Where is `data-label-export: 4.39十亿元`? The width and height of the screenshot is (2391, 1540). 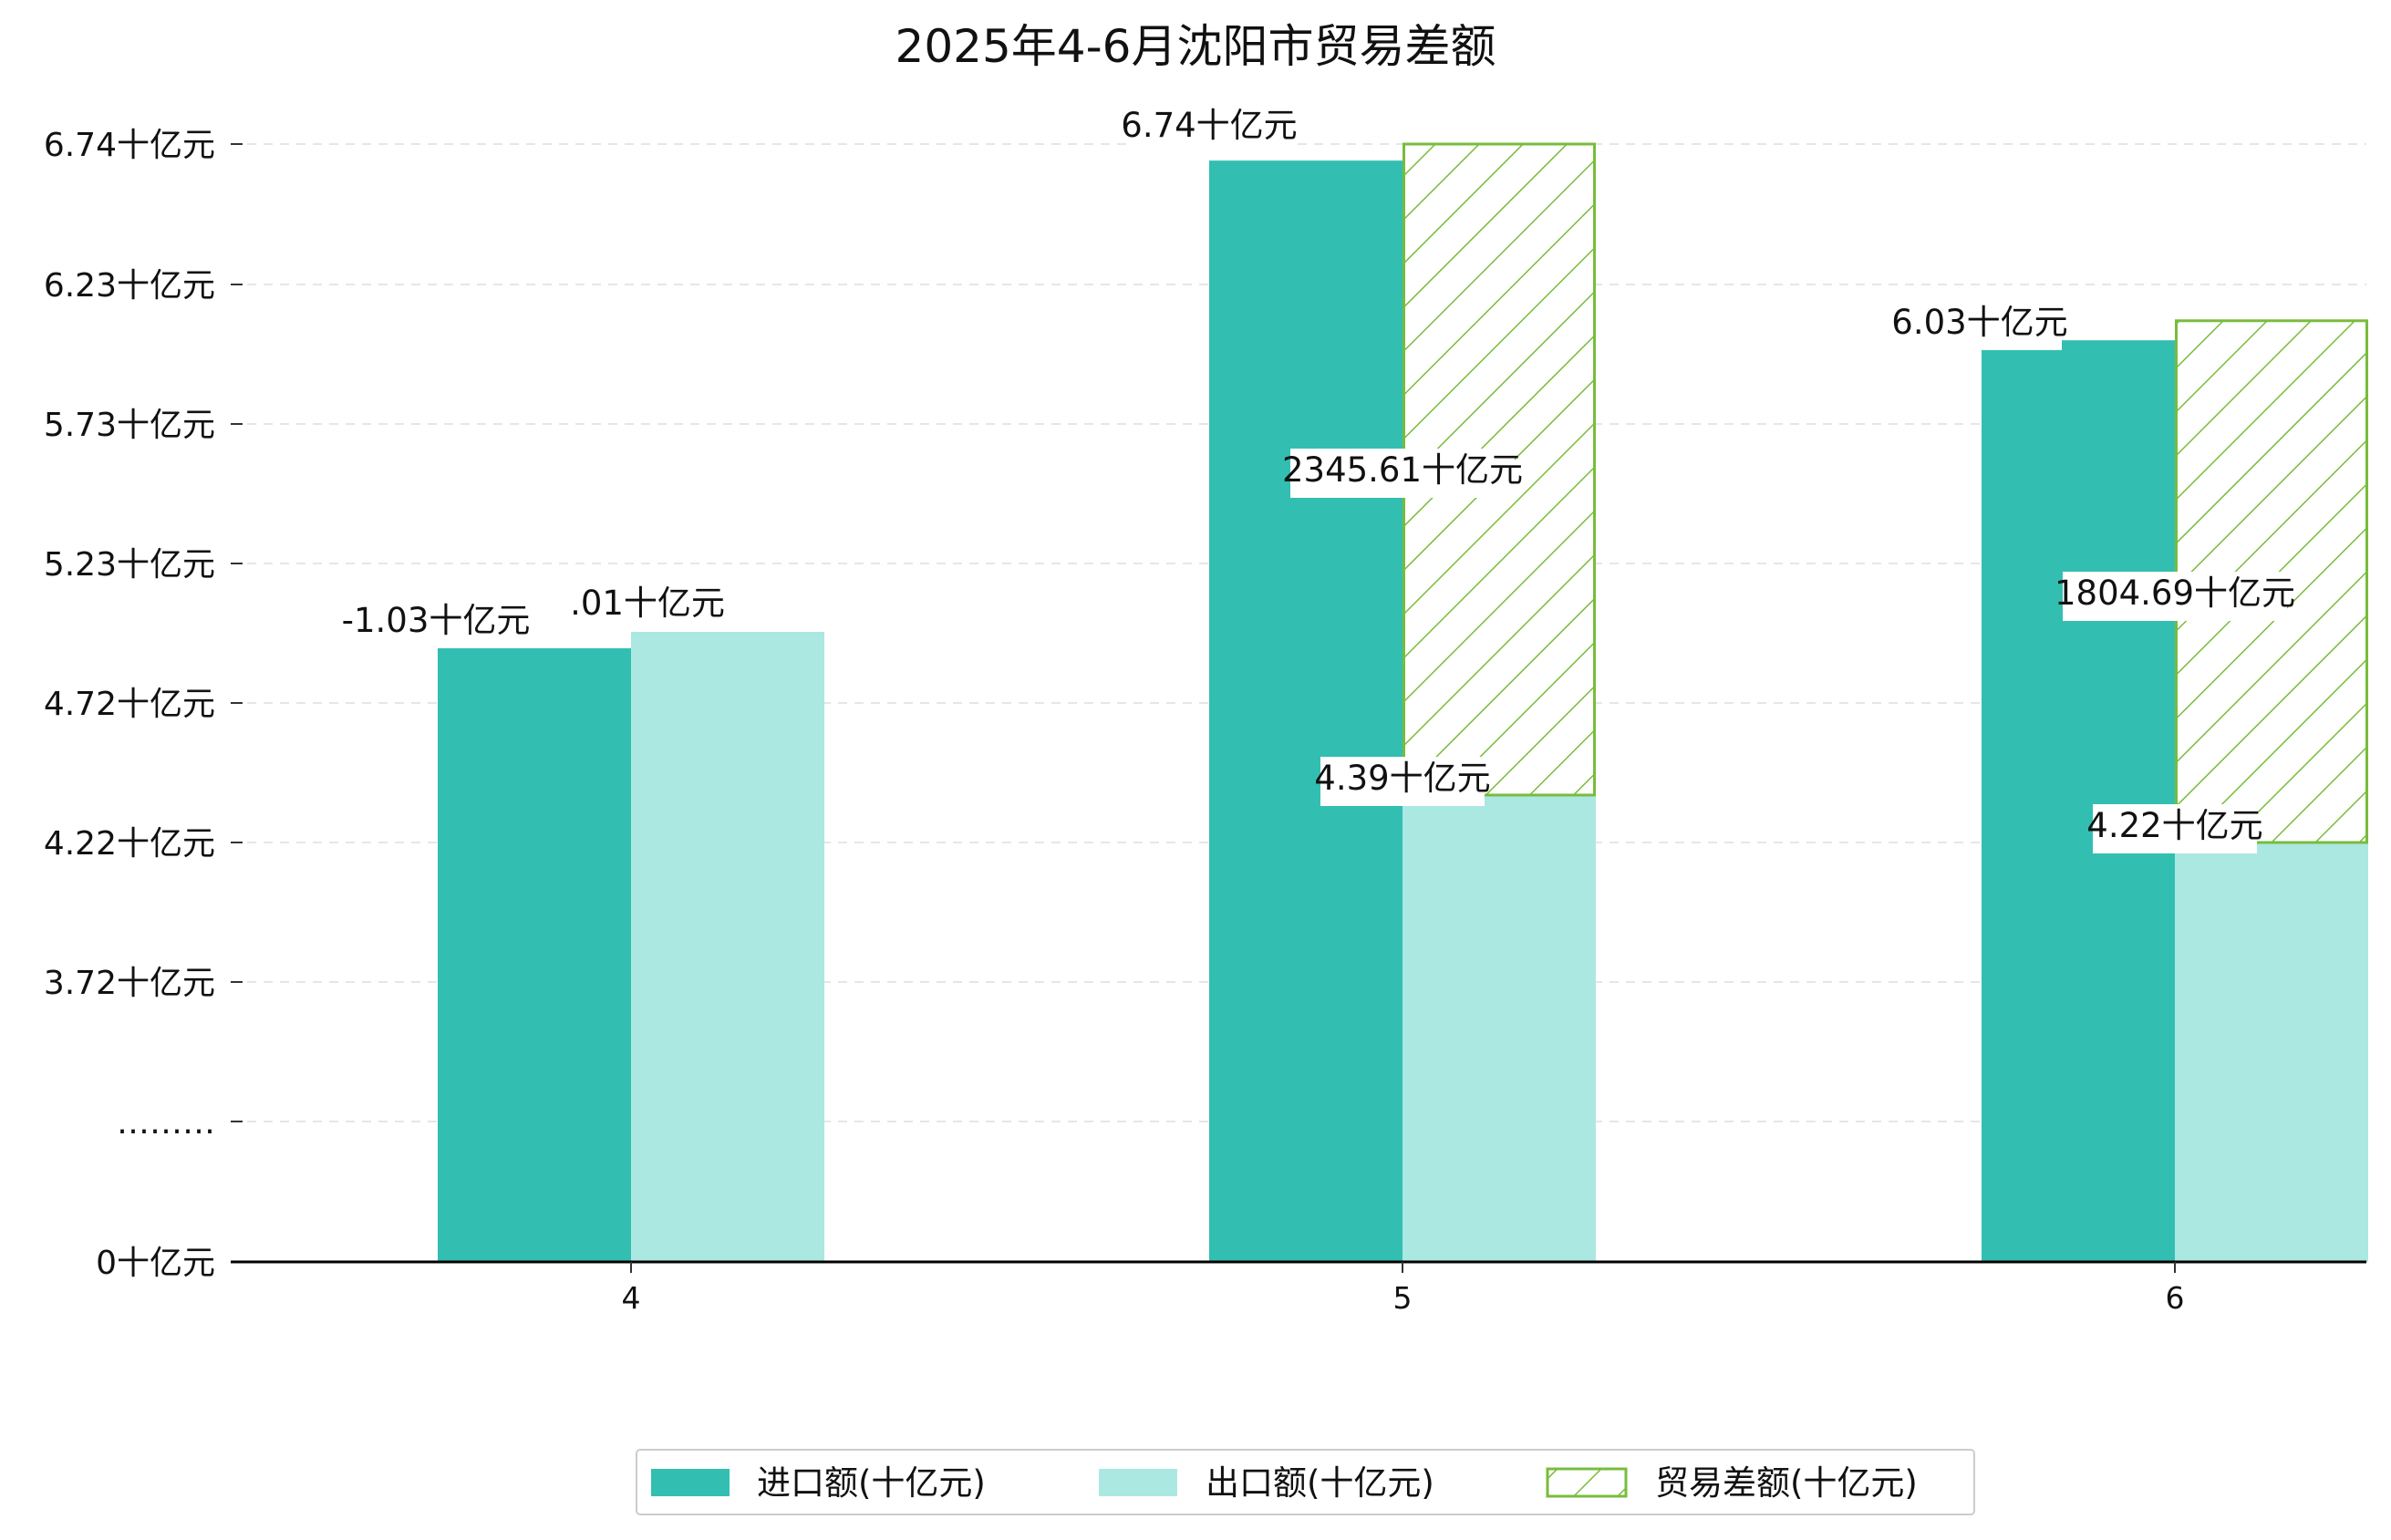 data-label-export: 4.39十亿元 is located at coordinates (1402, 778).